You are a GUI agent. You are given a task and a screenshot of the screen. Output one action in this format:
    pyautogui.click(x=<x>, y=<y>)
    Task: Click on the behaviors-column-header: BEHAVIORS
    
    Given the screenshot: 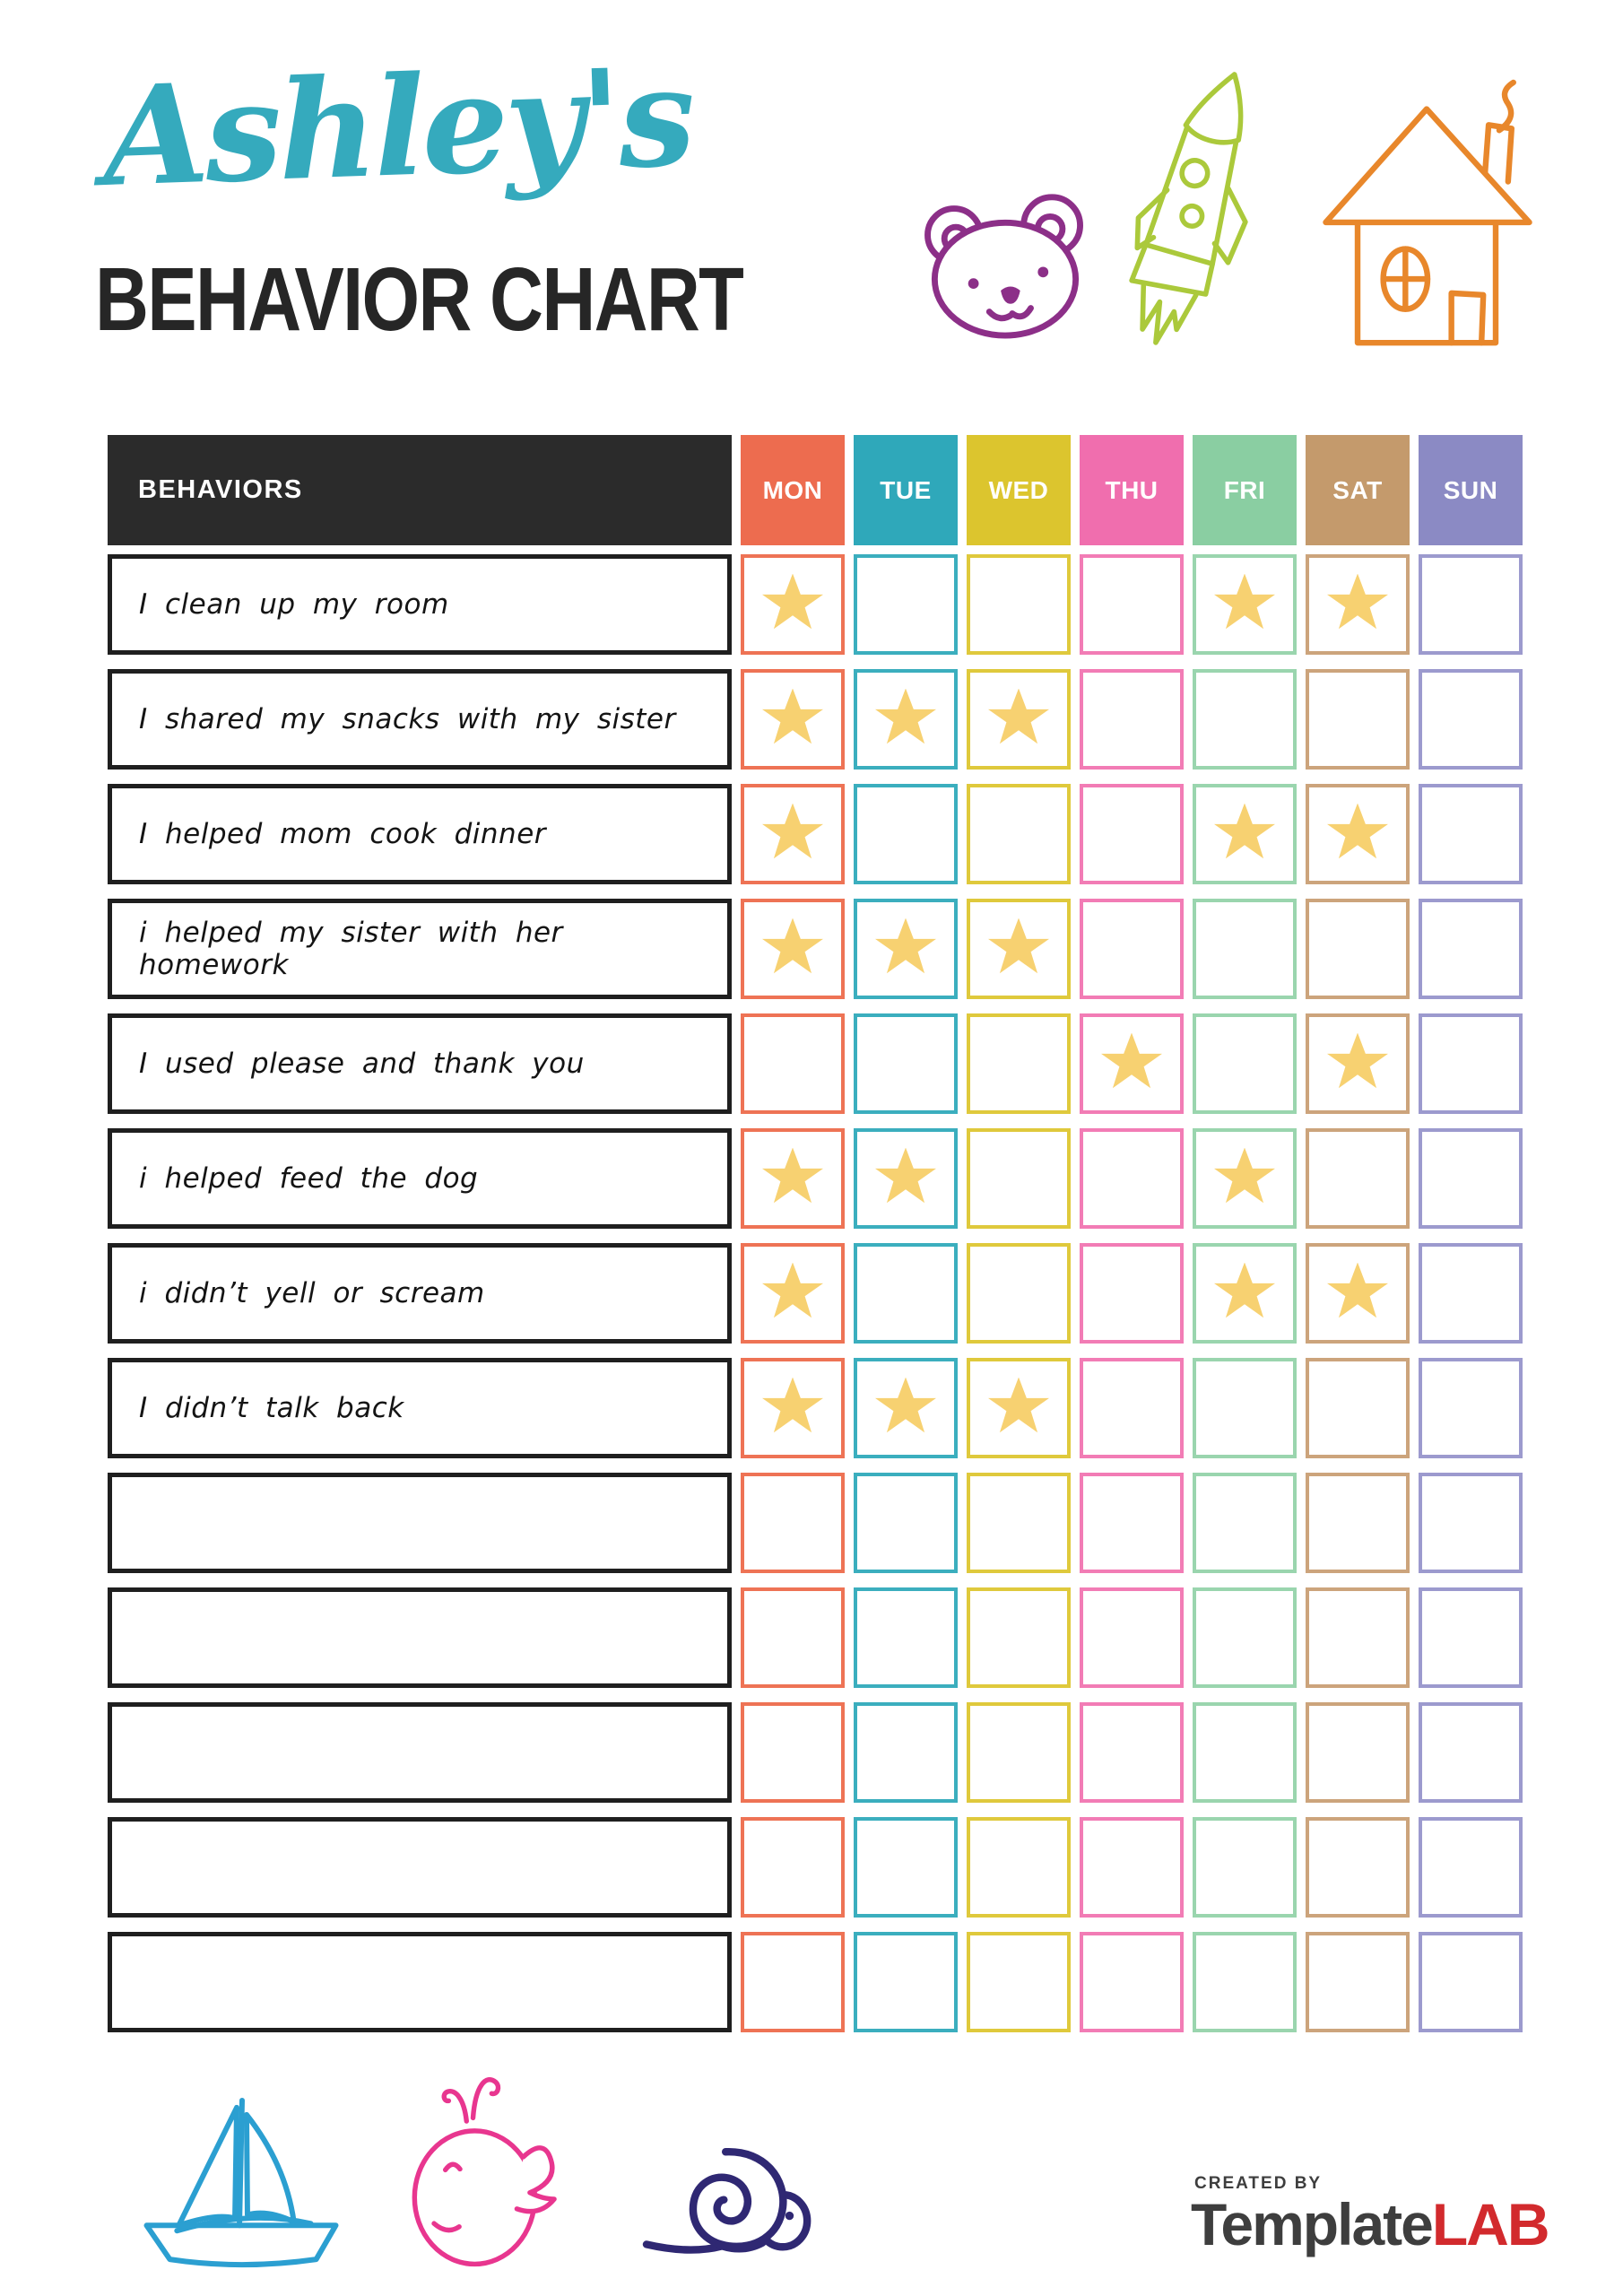 What is the action you would take?
    pyautogui.click(x=420, y=490)
    